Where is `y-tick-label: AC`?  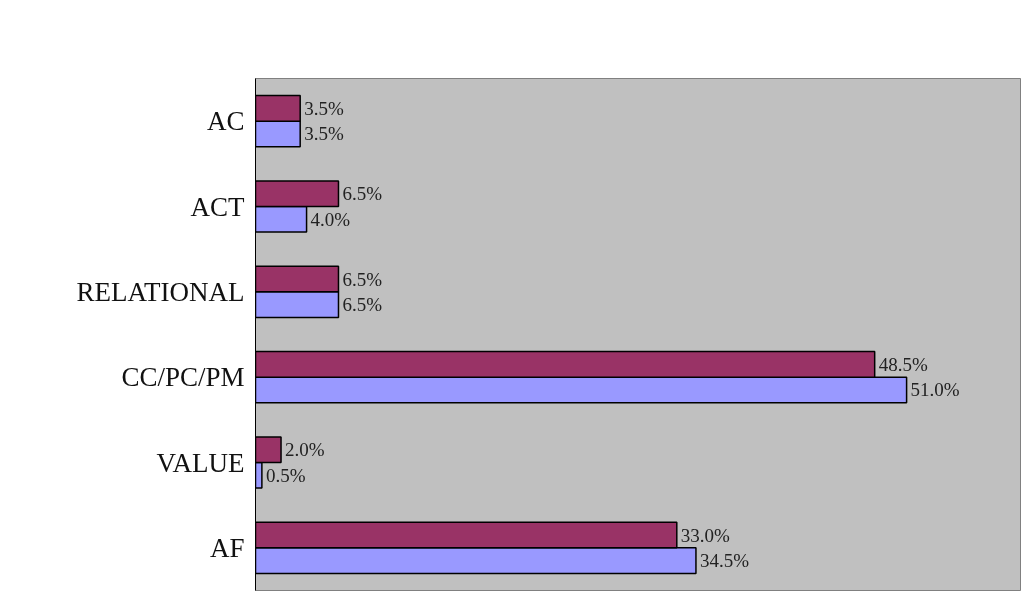 y-tick-label: AC is located at coordinates (225, 121).